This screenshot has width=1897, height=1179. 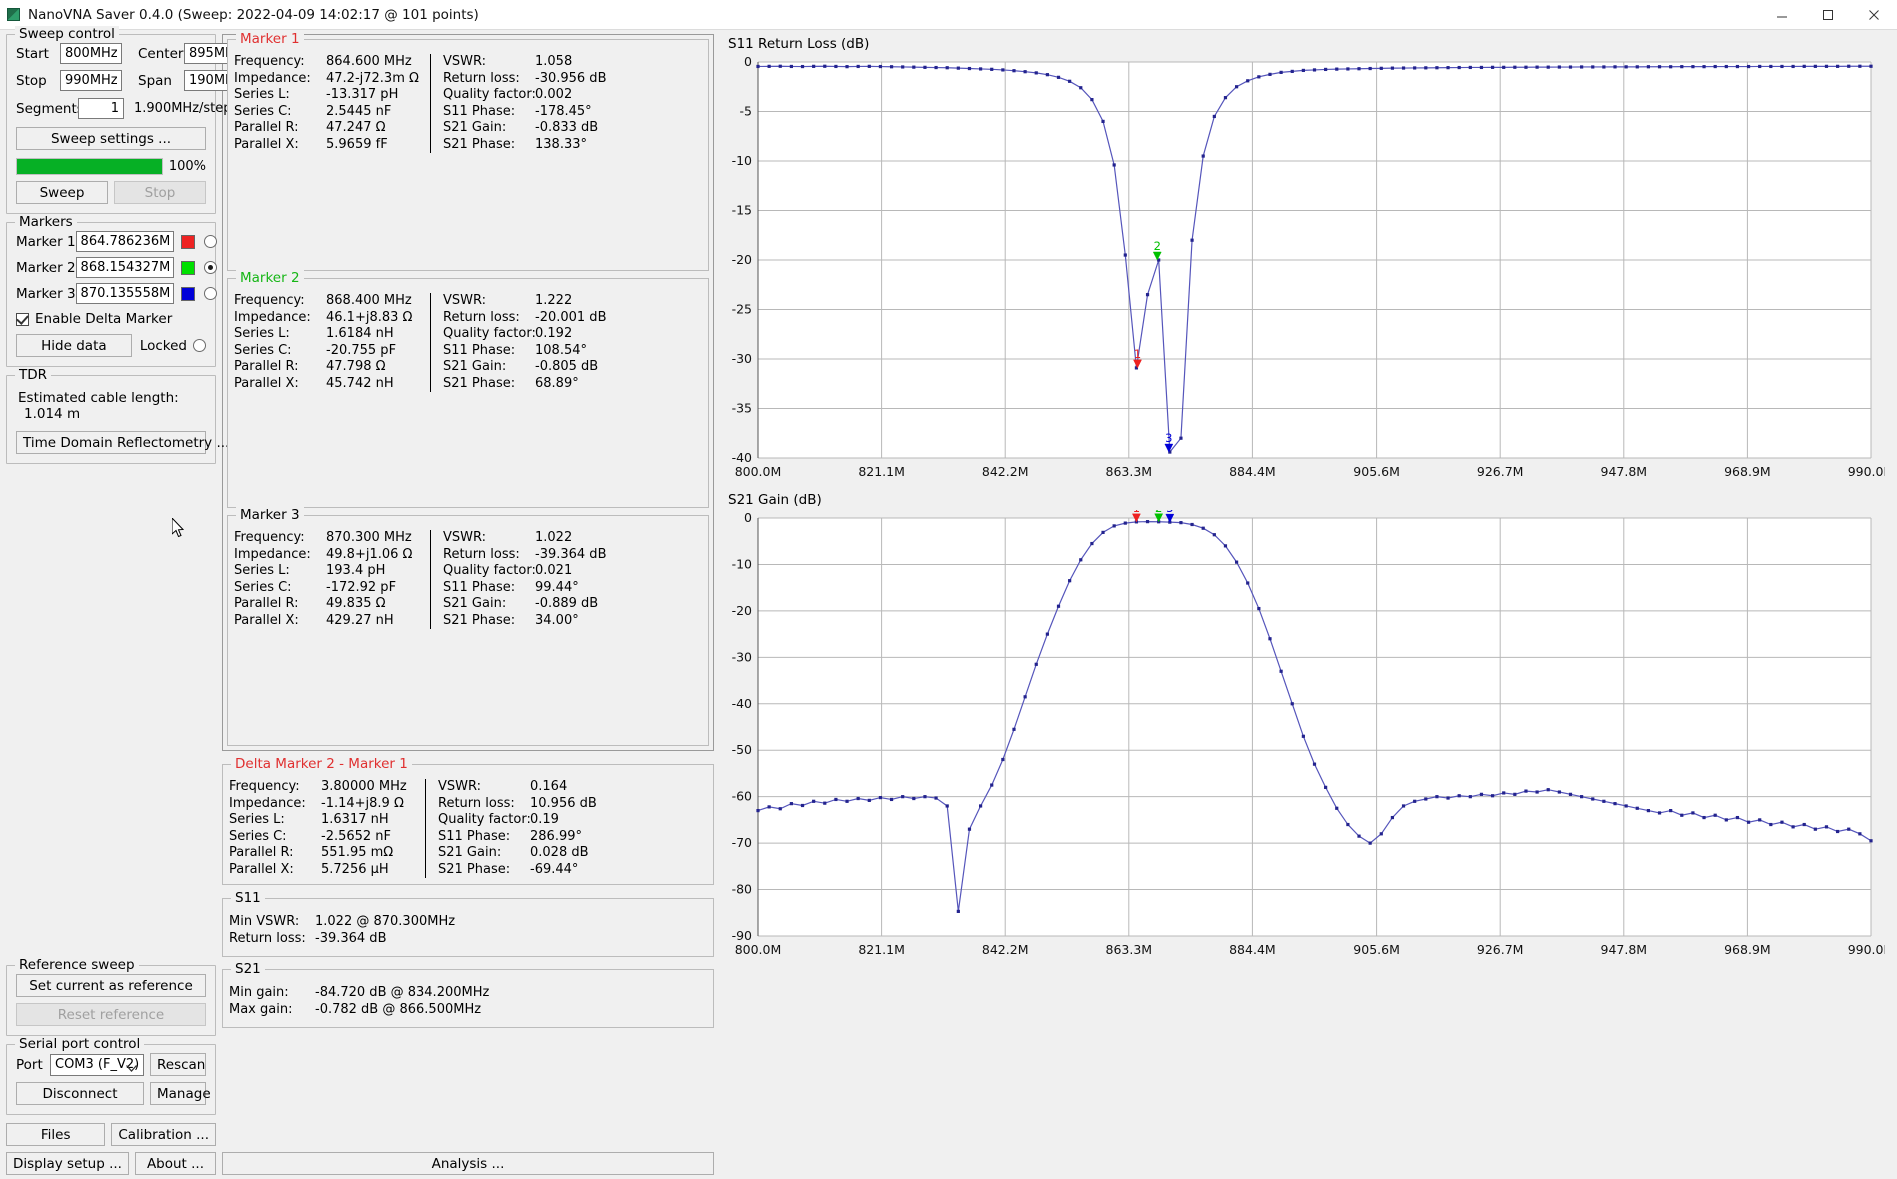 What do you see at coordinates (91, 80) in the screenshot?
I see `stop-input` at bounding box center [91, 80].